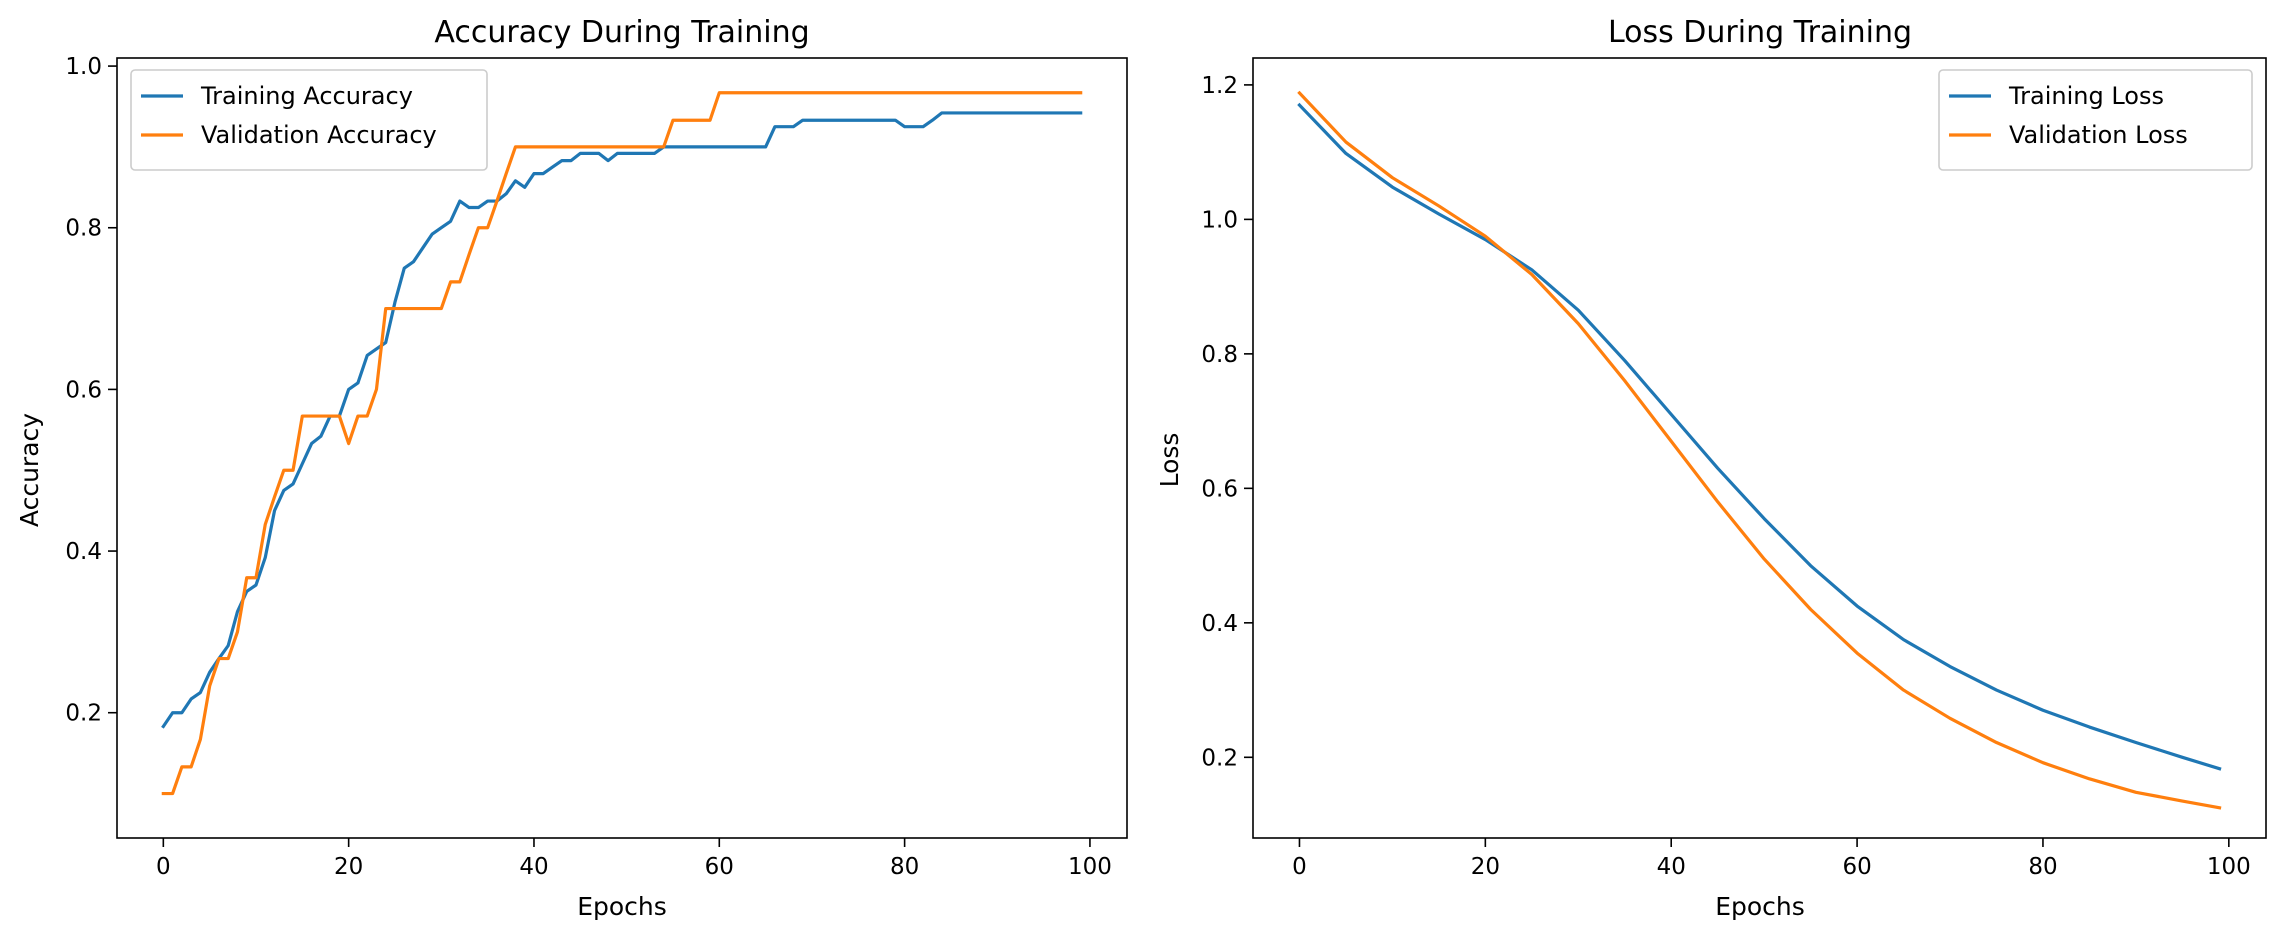 This screenshot has height=940, width=2284. I want to click on legend: Training Accuracy Validation Accuracy, so click(309, 120).